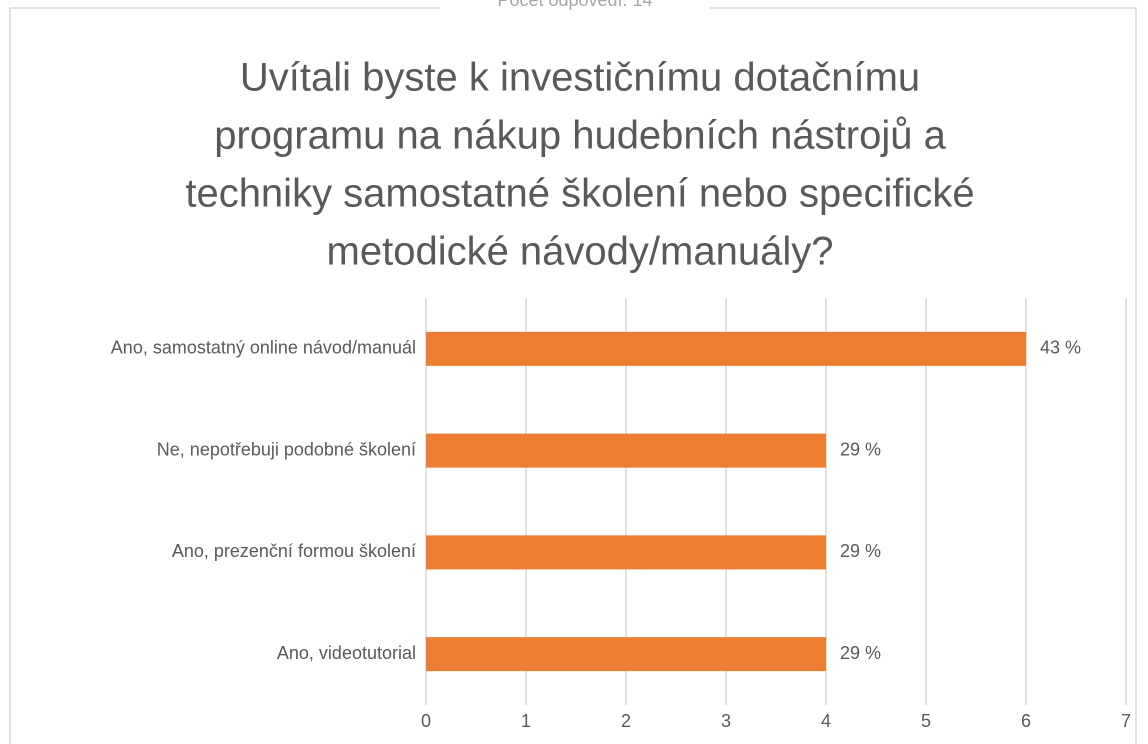 Image resolution: width=1148 pixels, height=744 pixels. What do you see at coordinates (1060, 348) in the screenshot?
I see `value-label: 43 %` at bounding box center [1060, 348].